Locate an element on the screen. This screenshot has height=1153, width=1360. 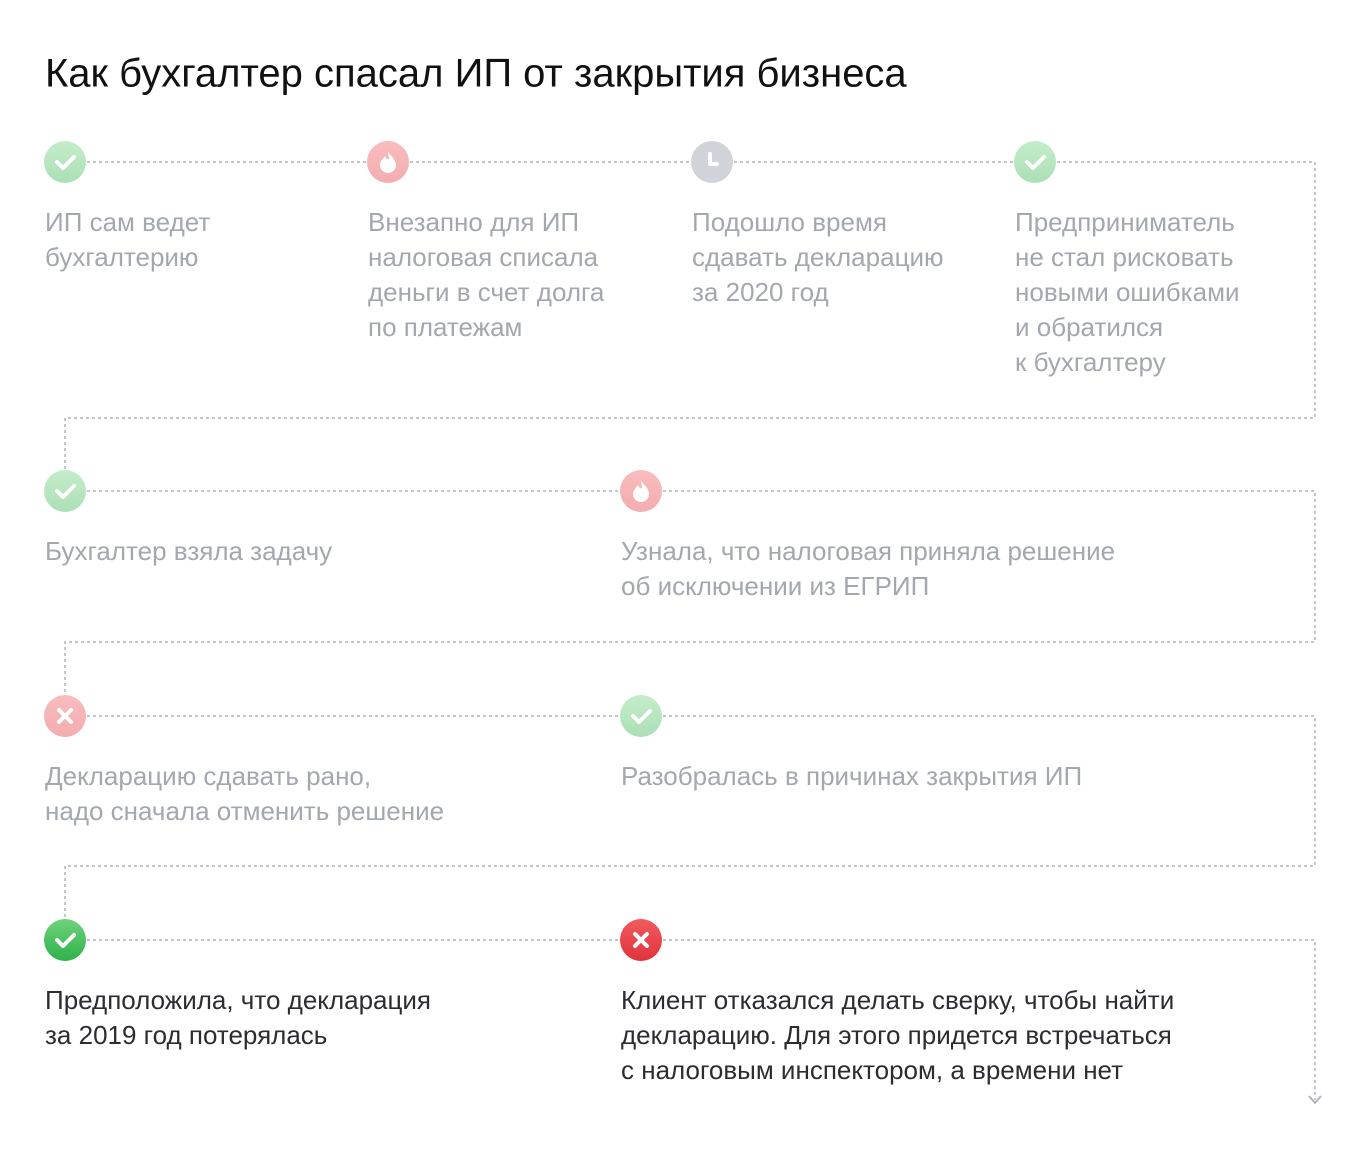
step-text: новыми ошибками is located at coordinates (1127, 292).